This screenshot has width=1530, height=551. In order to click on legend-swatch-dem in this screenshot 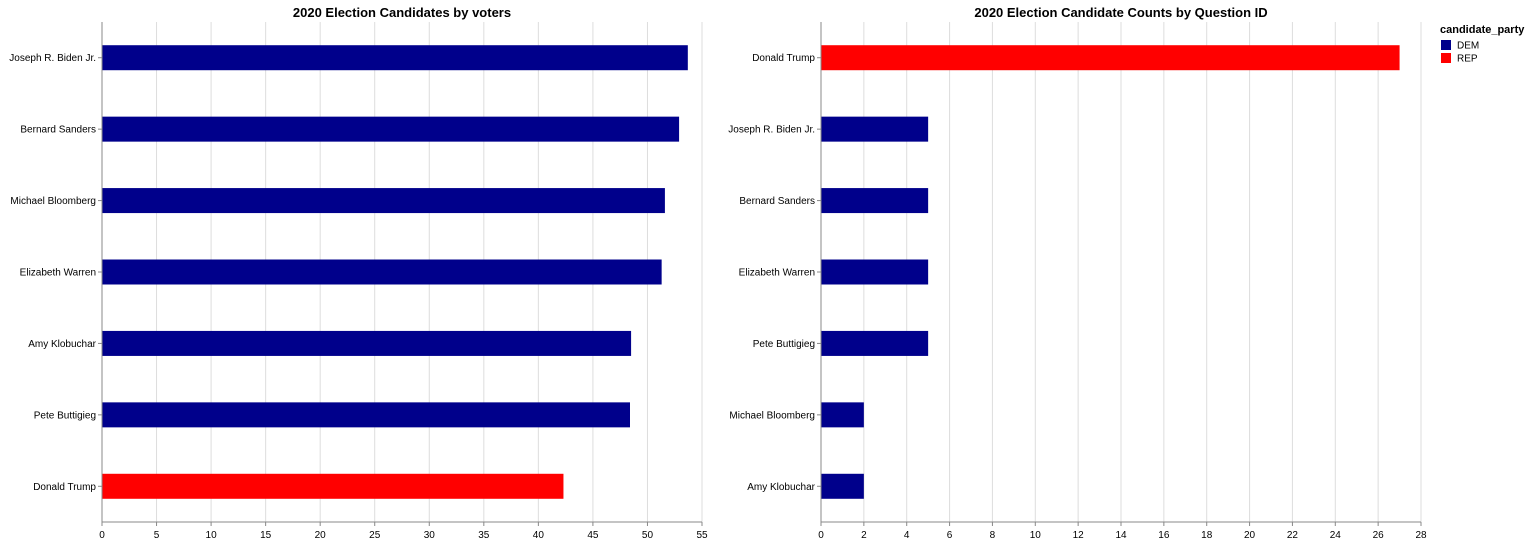, I will do `click(1446, 45)`.